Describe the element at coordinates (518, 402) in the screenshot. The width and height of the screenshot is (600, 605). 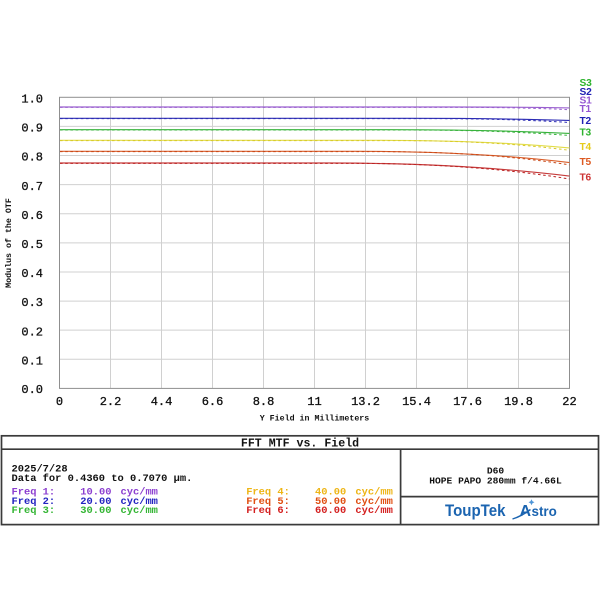
I see `svg-text: 19.8` at that location.